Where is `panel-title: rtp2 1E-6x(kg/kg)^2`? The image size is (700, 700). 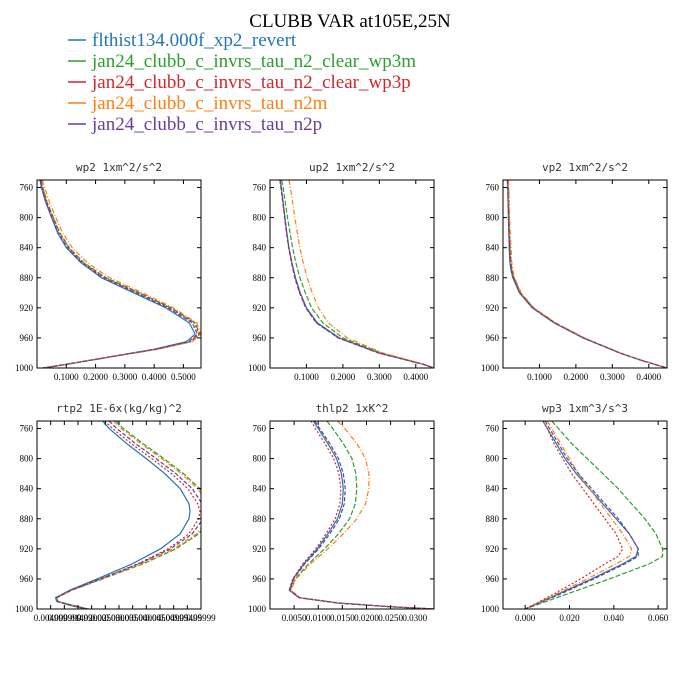 panel-title: rtp2 1E-6x(kg/kg)^2 is located at coordinates (119, 408).